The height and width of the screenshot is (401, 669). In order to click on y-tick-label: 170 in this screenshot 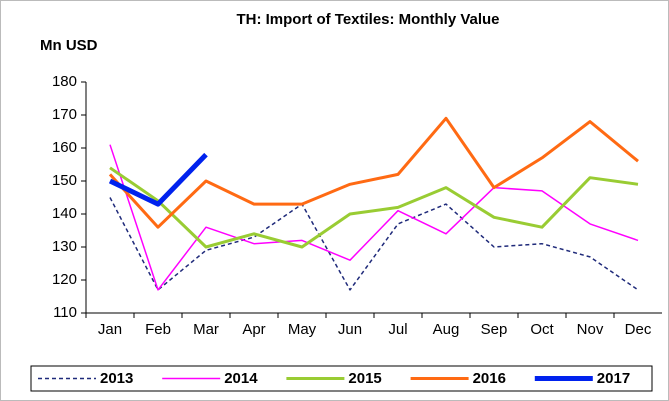, I will do `click(64, 114)`.